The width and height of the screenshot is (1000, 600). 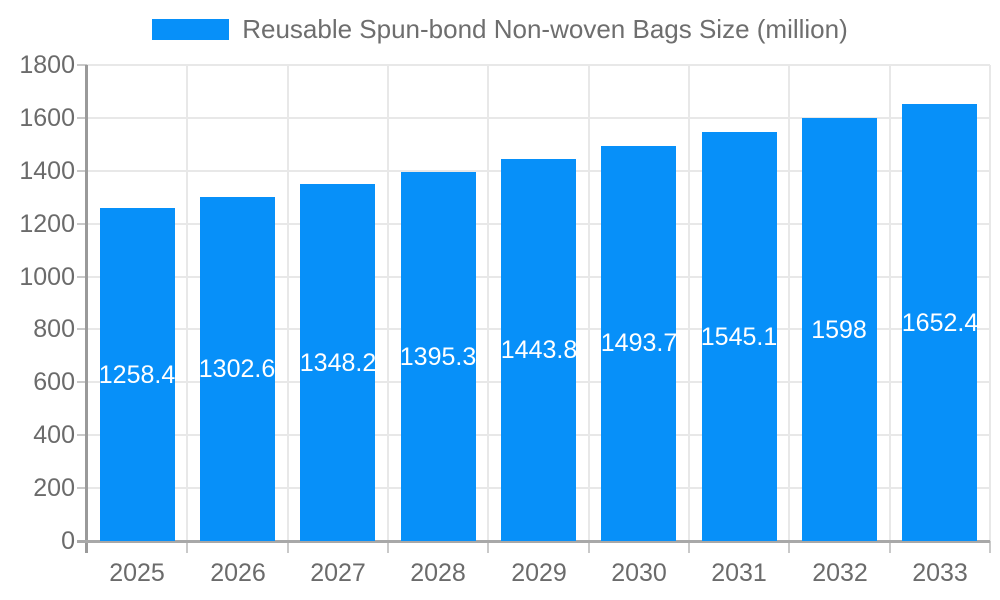 I want to click on x-axis-tick-label: 2031, so click(x=739, y=573).